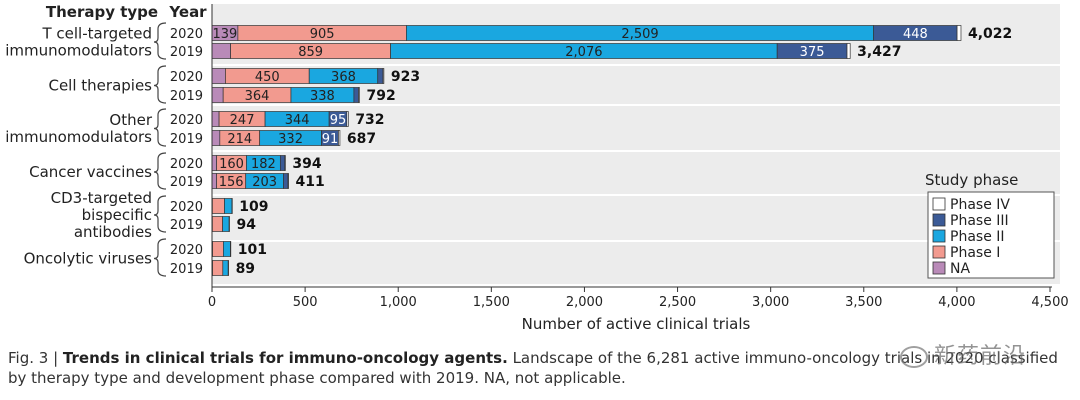  Describe the element at coordinates (88, 259) in the screenshot. I see `group-label: Oncolytic viruses` at that location.